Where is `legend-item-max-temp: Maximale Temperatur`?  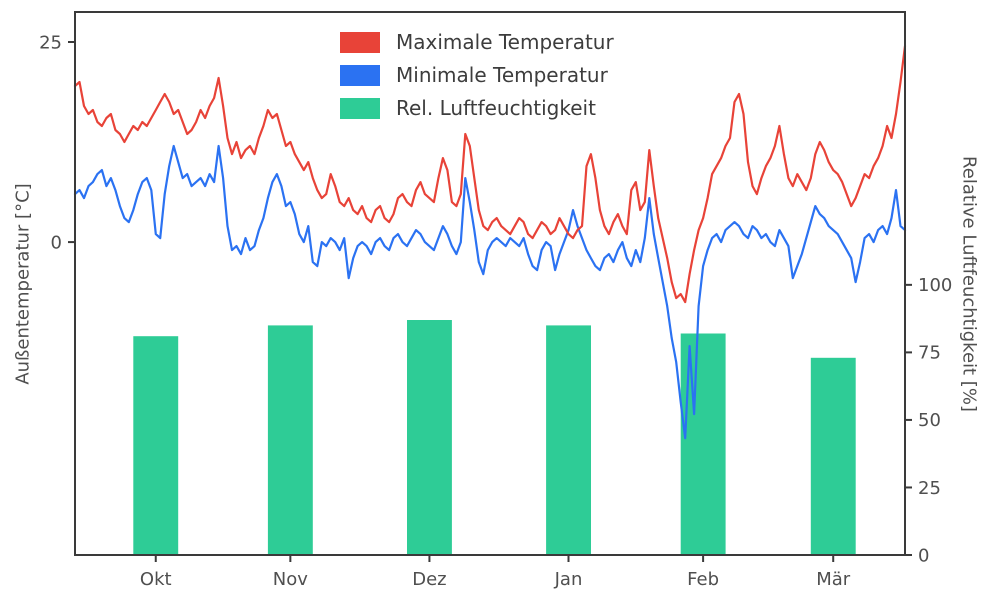 legend-item-max-temp: Maximale Temperatur is located at coordinates (477, 42).